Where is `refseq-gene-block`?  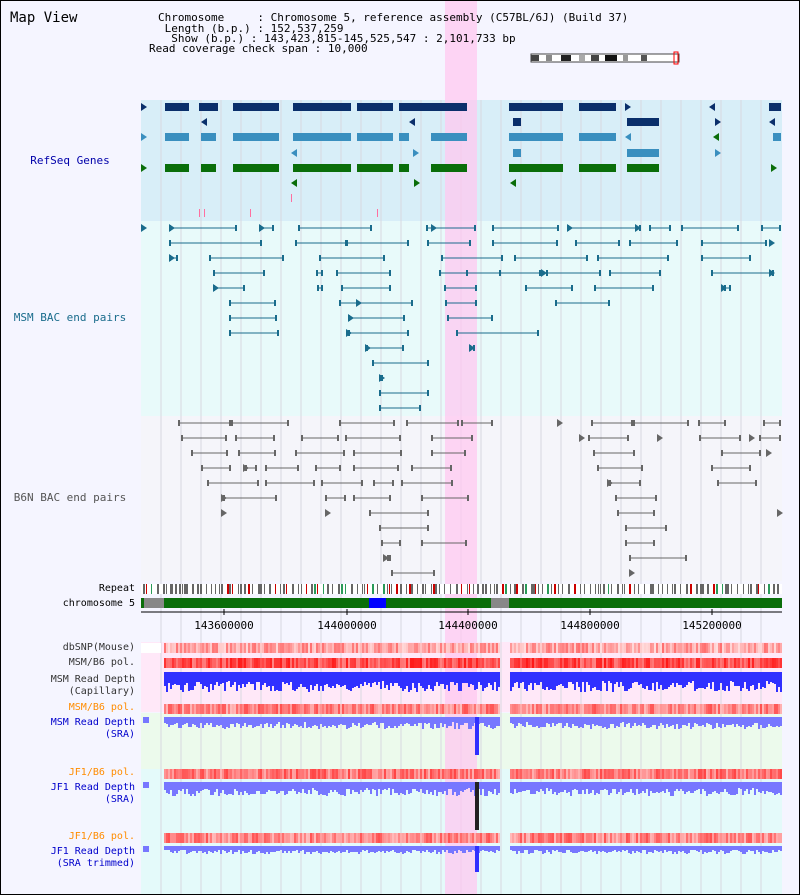 refseq-gene-block is located at coordinates (449, 107).